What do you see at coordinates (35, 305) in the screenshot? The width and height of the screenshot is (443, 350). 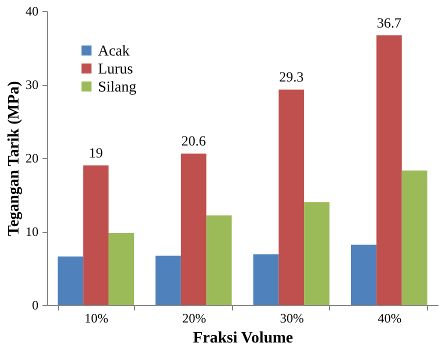 I see `y-tick-label: 0` at bounding box center [35, 305].